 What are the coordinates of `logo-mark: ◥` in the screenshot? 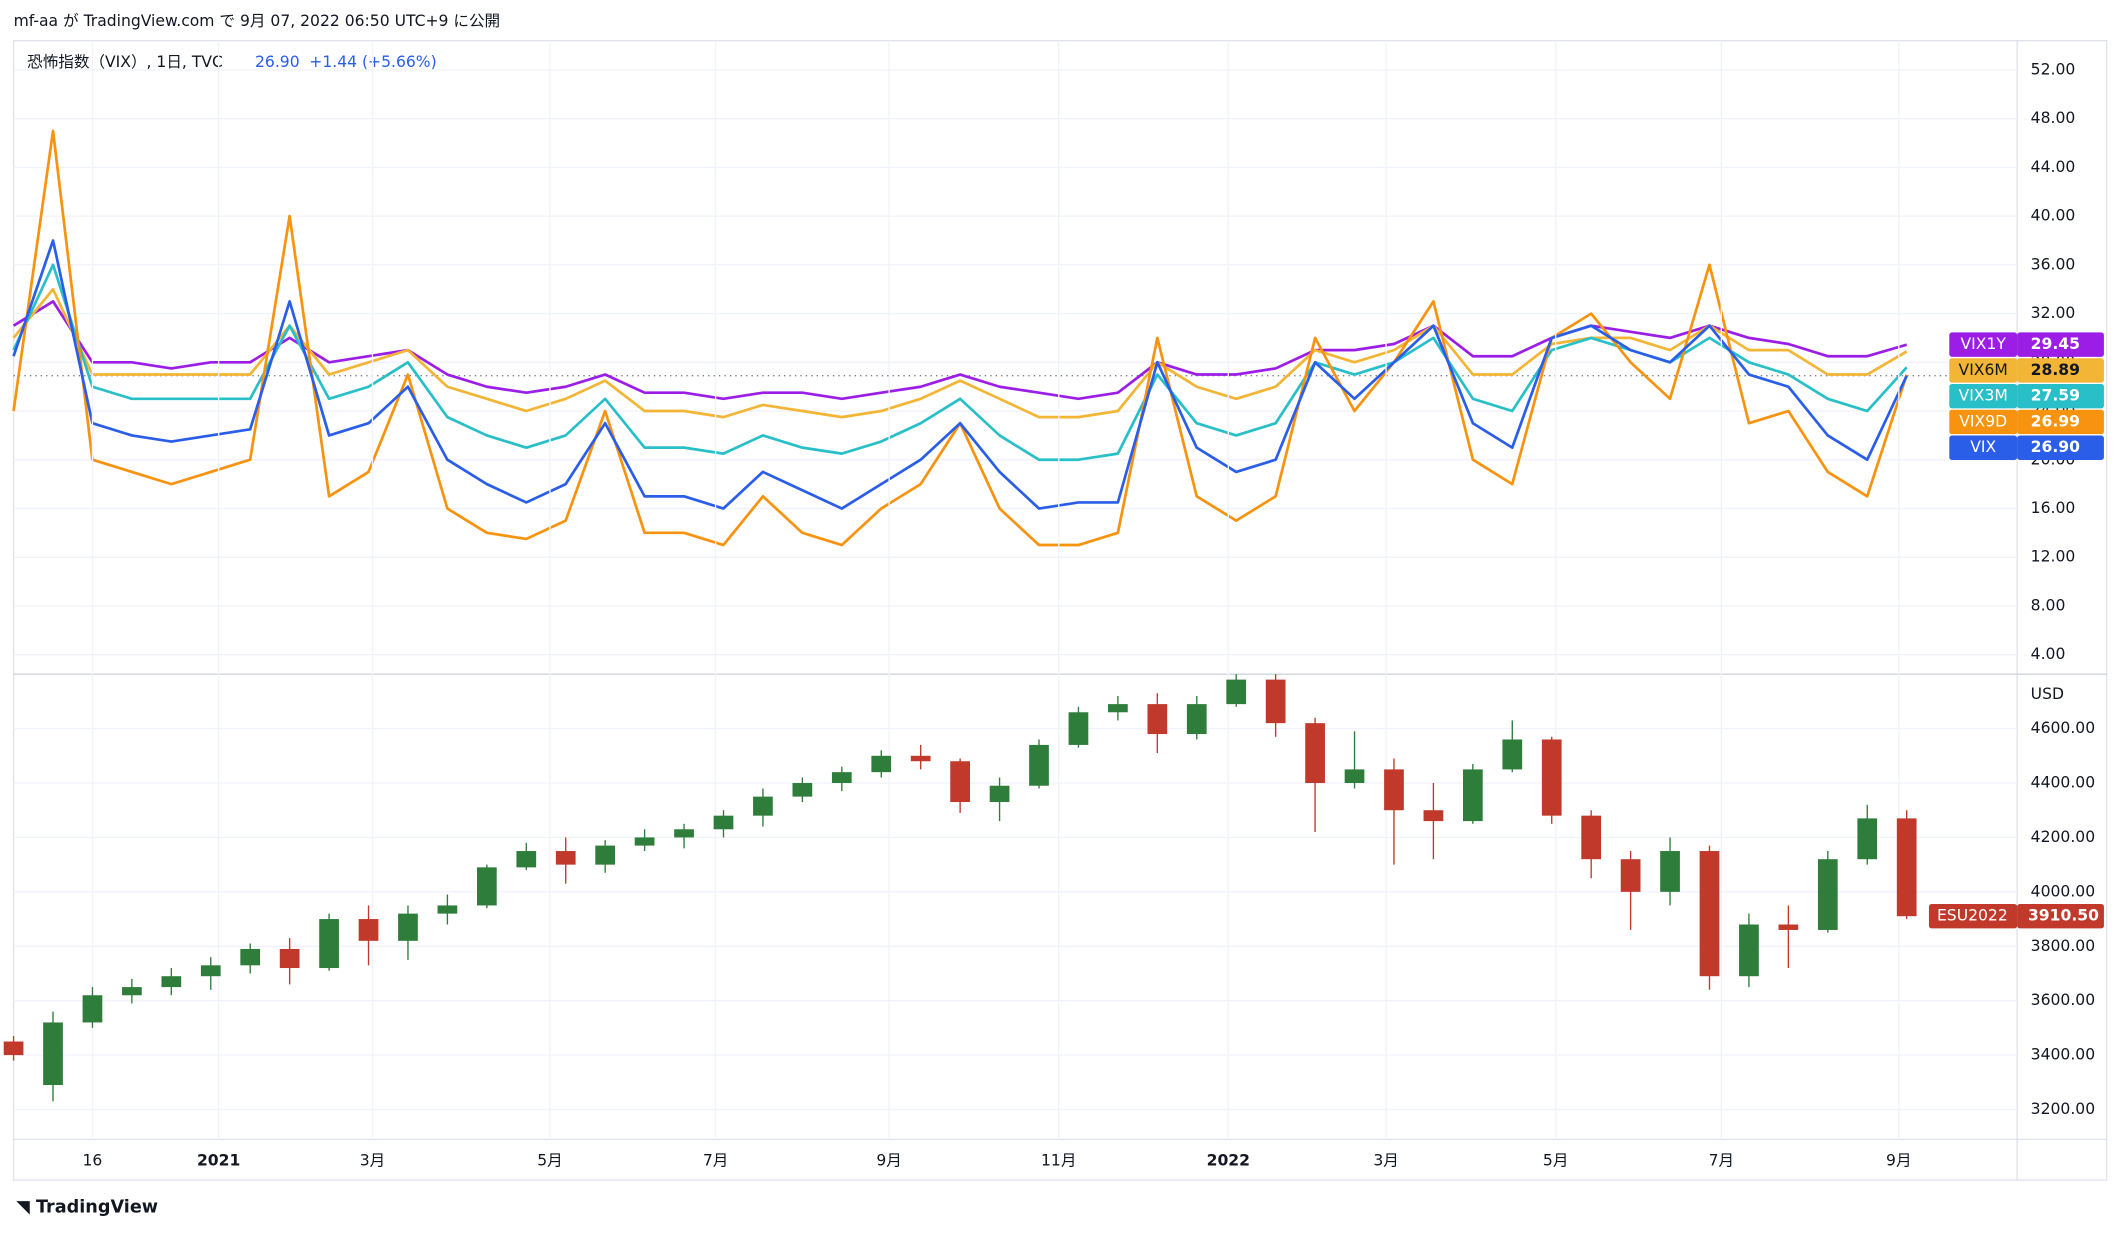 It's located at (26, 1207).